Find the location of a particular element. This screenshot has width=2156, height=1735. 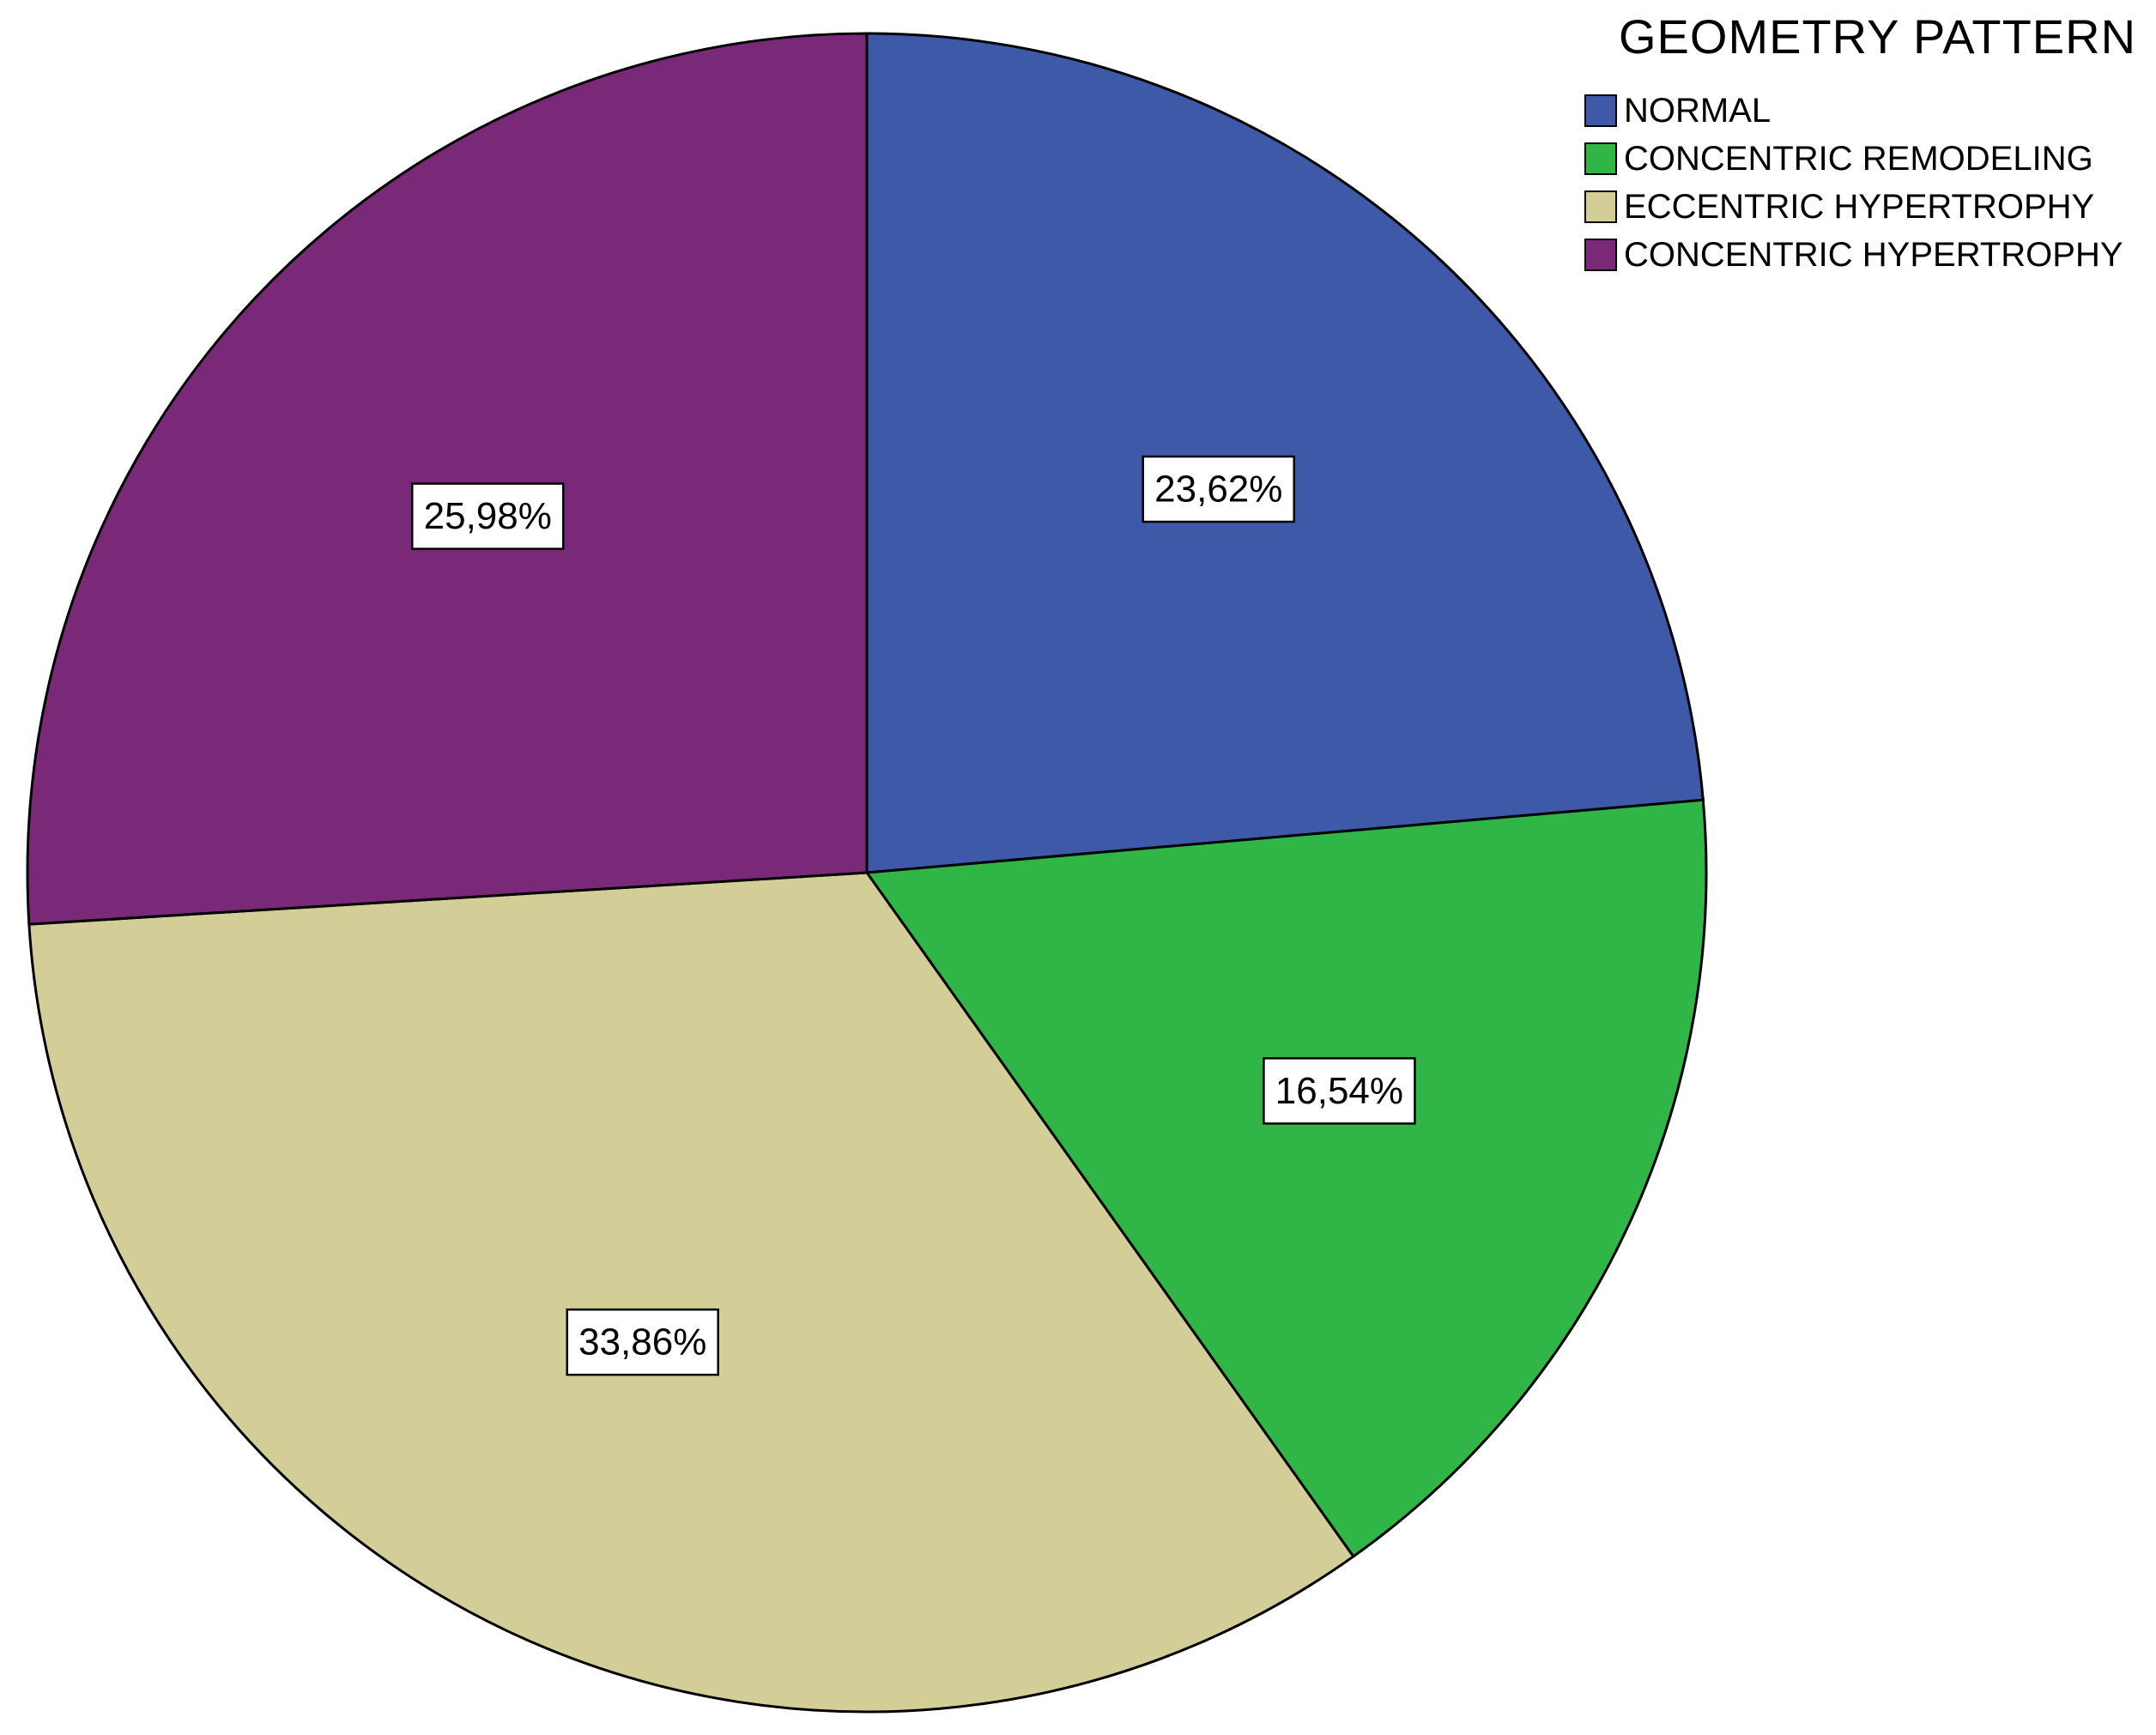

data-label-eccentric-hypertrophy: 33,86% is located at coordinates (642, 1342).